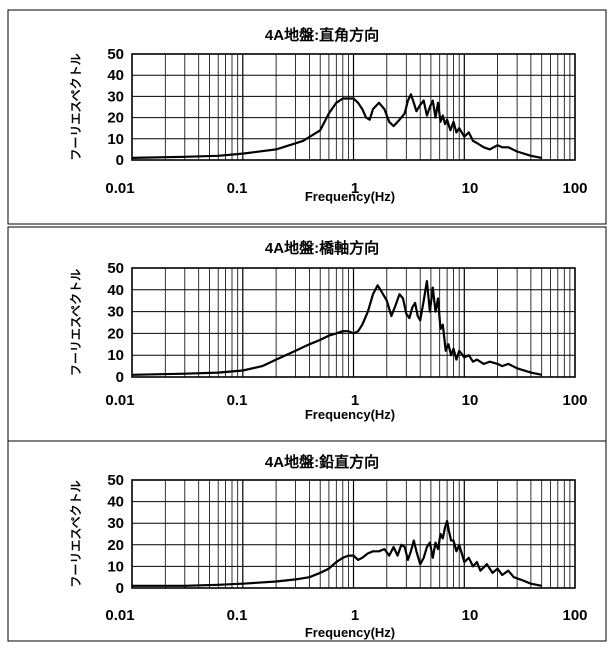 This screenshot has height=652, width=608. I want to click on chart-title: 4A地盤:直角方向, so click(322, 35).